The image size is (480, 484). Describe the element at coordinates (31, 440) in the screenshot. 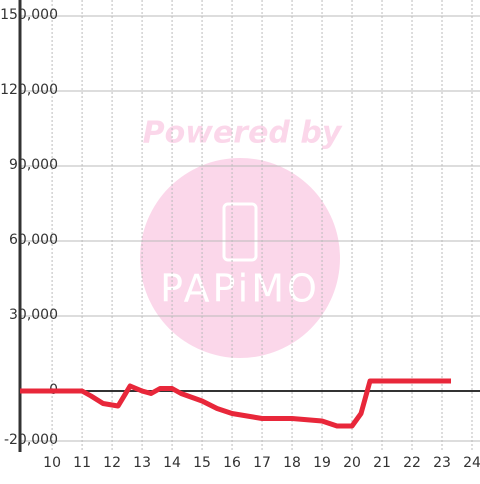

I see `y-tick-label: -20,000` at that location.